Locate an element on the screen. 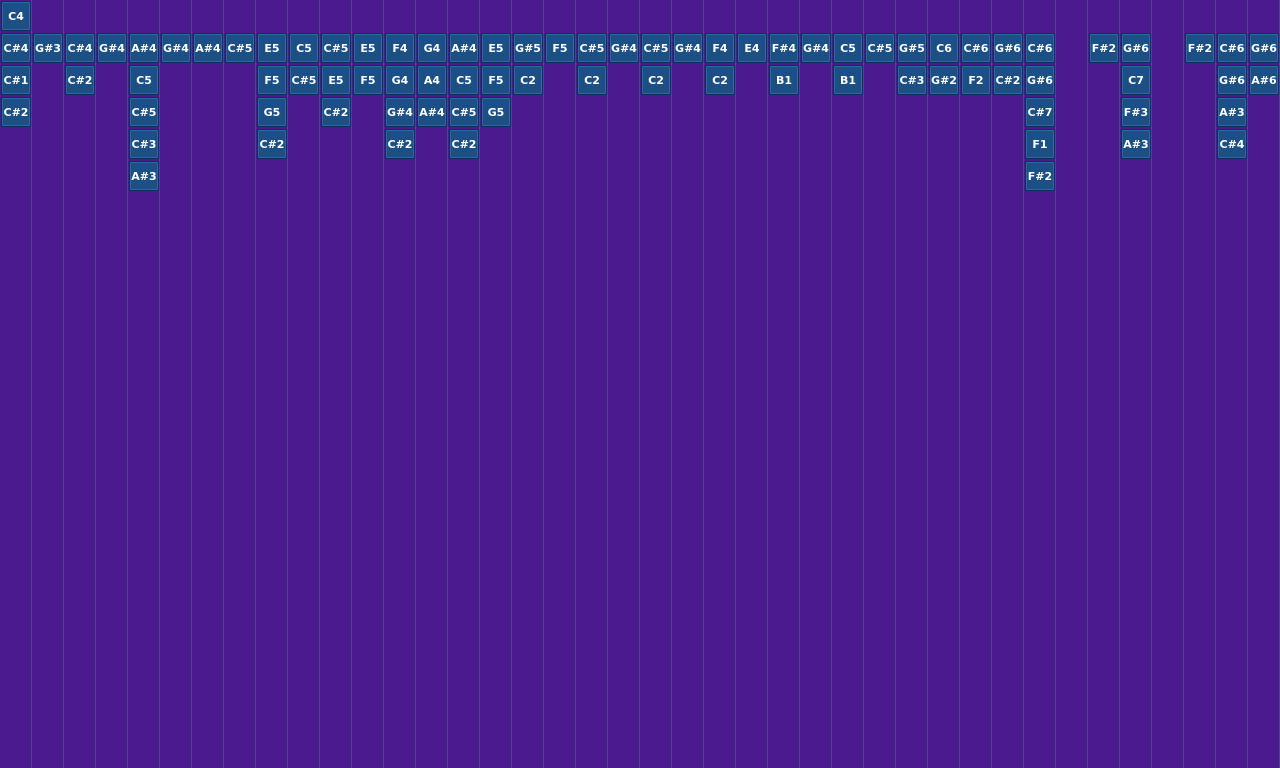 The width and height of the screenshot is (1280, 768). note-tile: C#1 is located at coordinates (16, 80).